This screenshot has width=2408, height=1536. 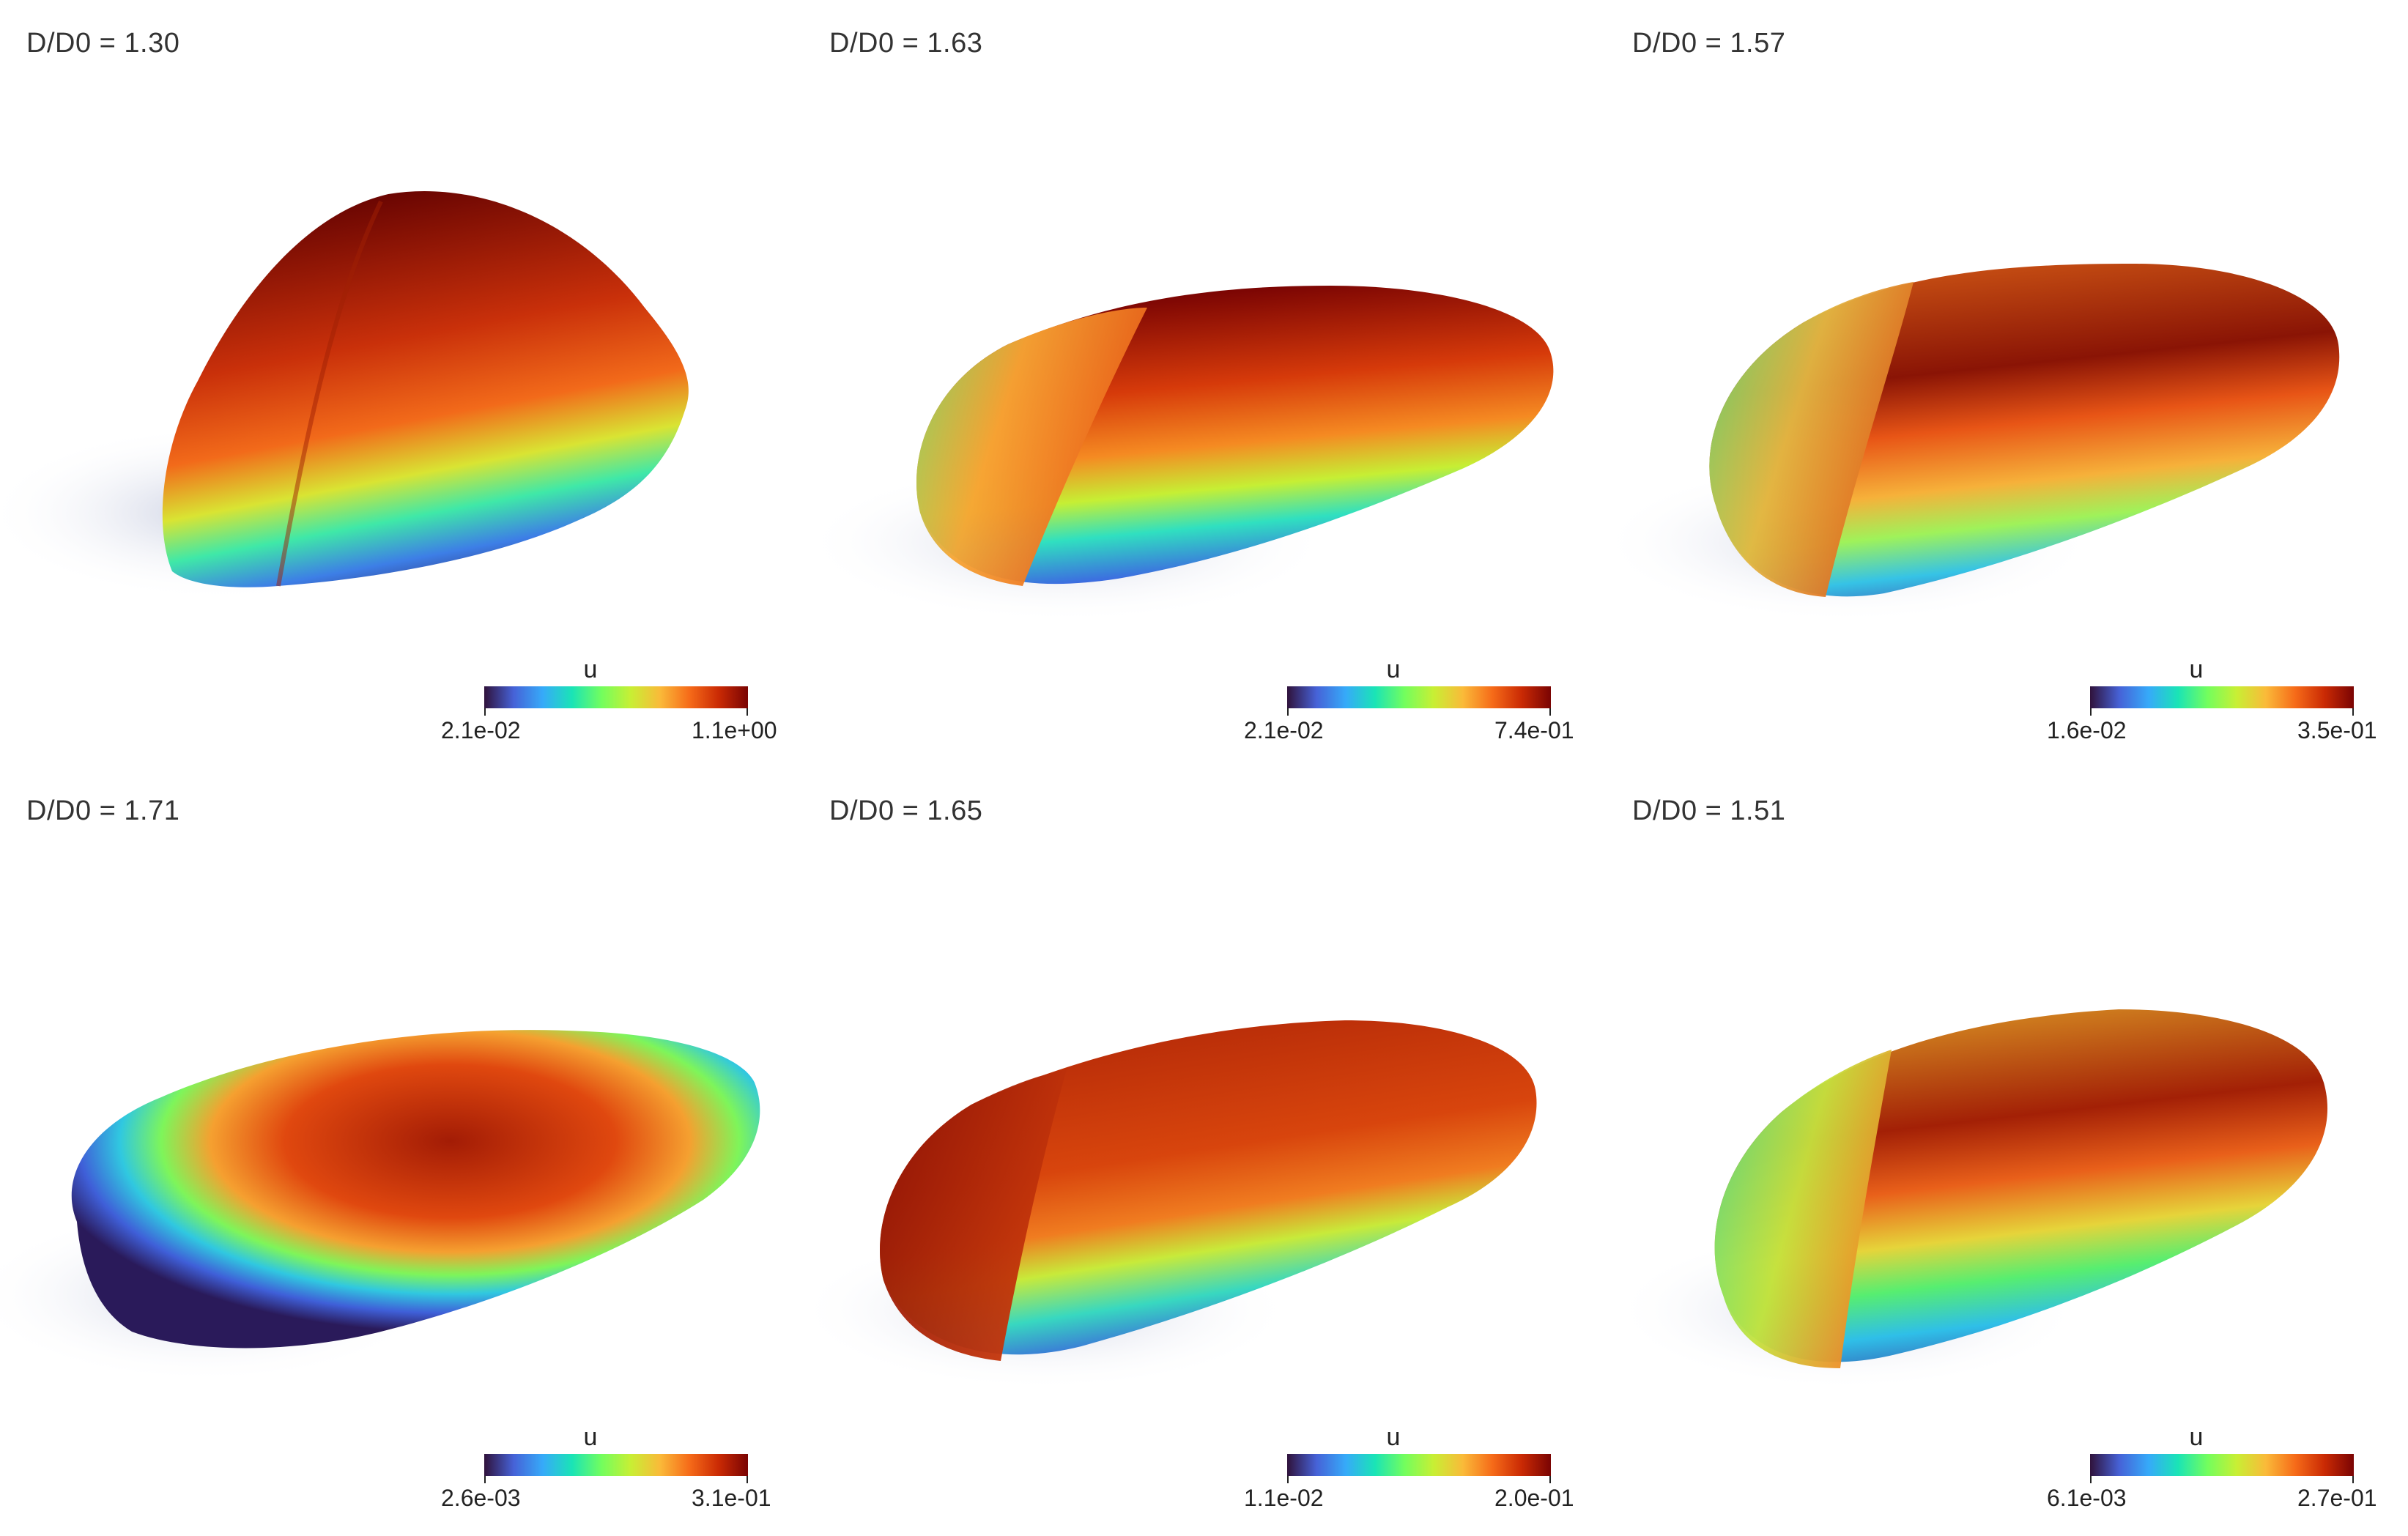 What do you see at coordinates (906, 810) in the screenshot?
I see `panel-title: D/D0 = 1.65` at bounding box center [906, 810].